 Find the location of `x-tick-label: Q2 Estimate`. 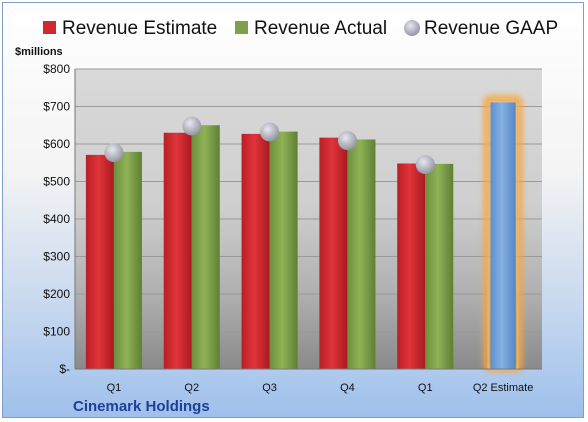

x-tick-label: Q2 Estimate is located at coordinates (503, 388).